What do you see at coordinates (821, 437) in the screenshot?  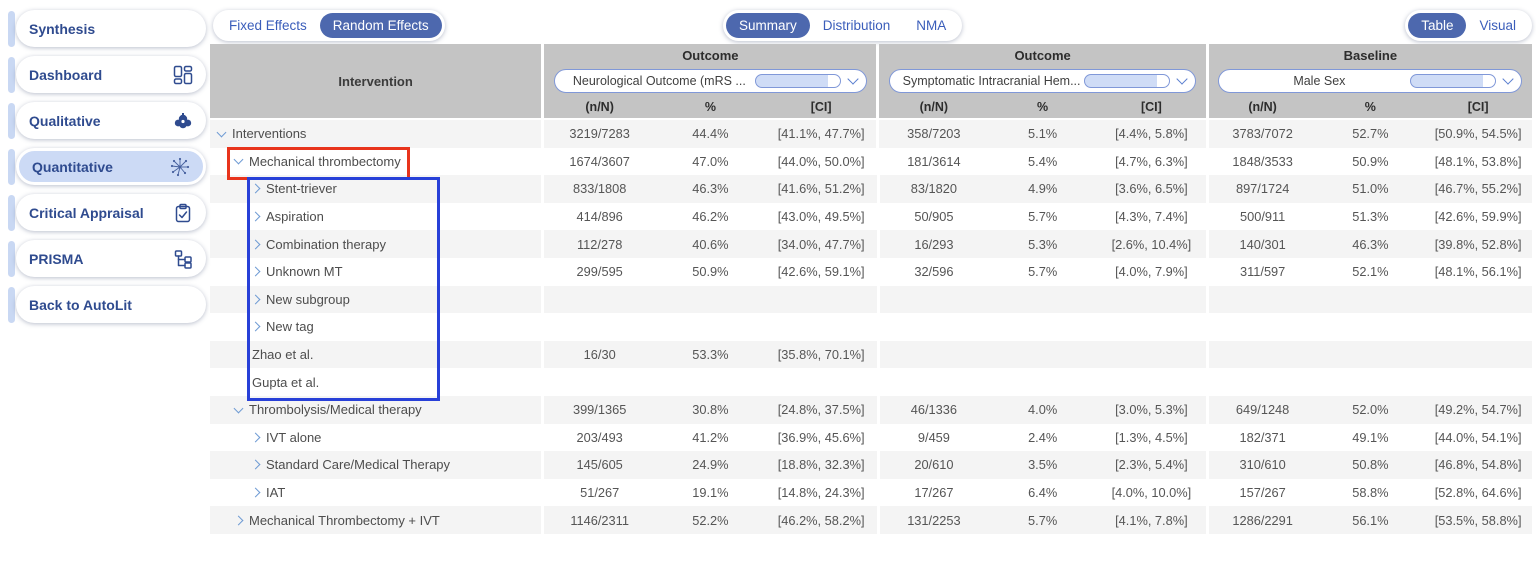 I see `value-cell: [36.9%, 45.6%]` at bounding box center [821, 437].